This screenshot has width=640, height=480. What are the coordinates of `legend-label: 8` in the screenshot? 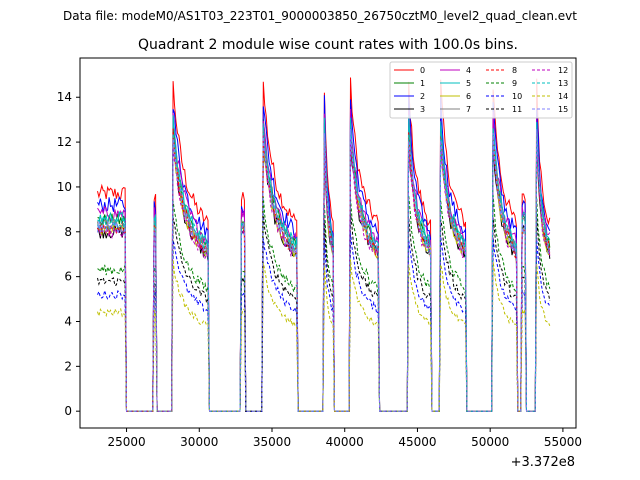 It's located at (514, 70).